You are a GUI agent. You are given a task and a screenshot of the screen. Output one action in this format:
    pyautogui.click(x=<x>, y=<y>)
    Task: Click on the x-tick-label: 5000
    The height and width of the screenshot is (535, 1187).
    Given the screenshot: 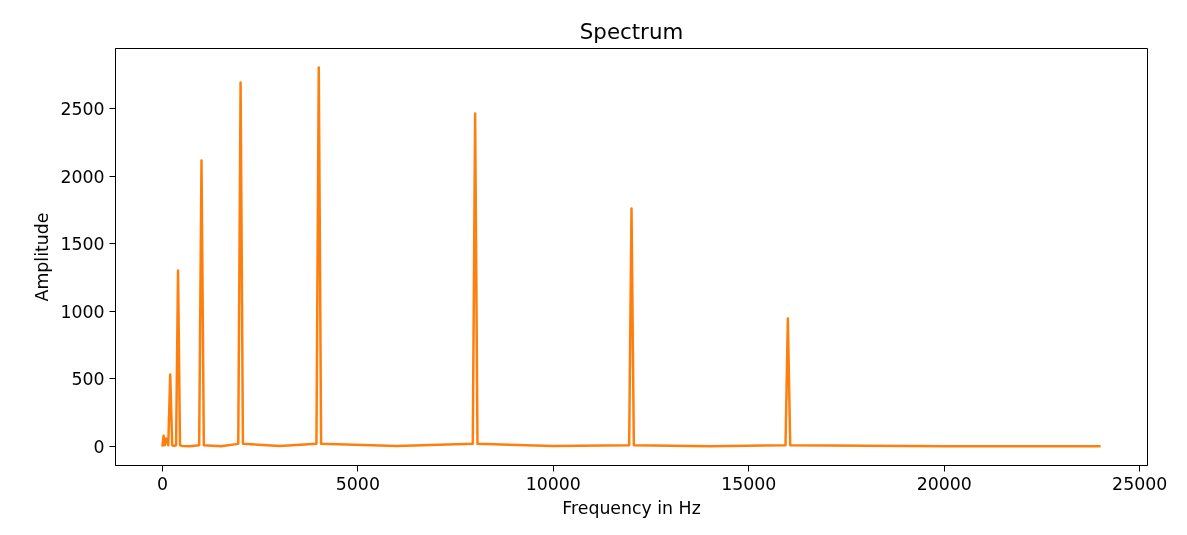 What is the action you would take?
    pyautogui.click(x=357, y=483)
    